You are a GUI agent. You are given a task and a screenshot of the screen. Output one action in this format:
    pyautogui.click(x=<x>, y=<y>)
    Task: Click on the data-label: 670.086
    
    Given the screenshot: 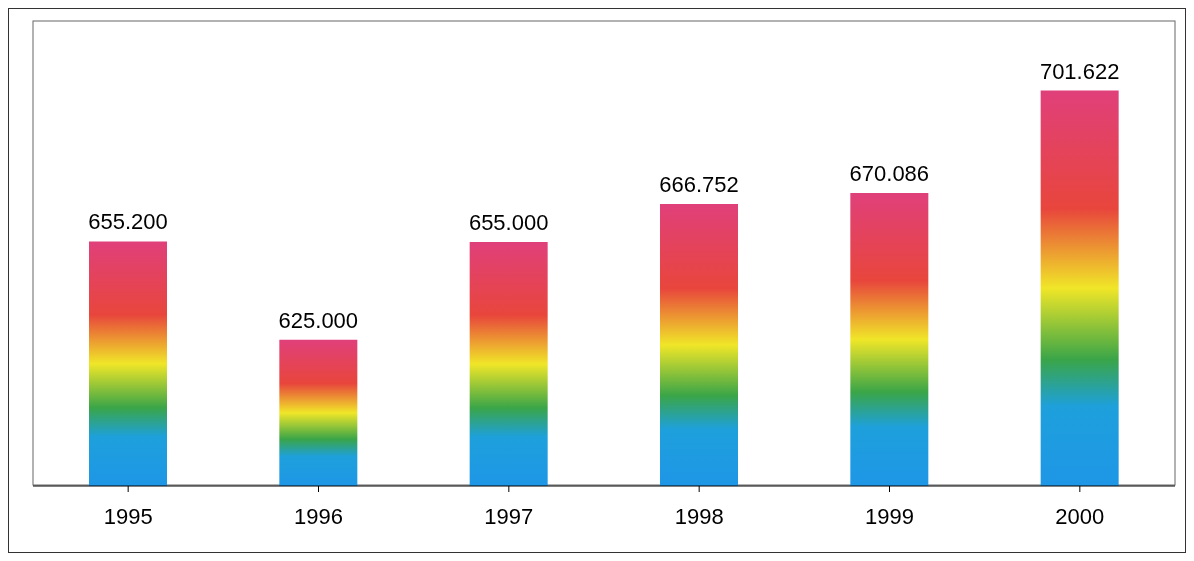 What is the action you would take?
    pyautogui.click(x=889, y=174)
    